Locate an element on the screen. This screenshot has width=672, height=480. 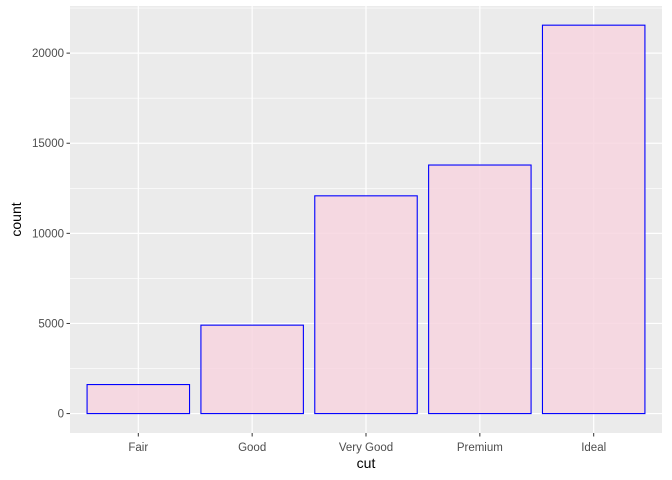
x-tick-label: Very Good is located at coordinates (366, 448).